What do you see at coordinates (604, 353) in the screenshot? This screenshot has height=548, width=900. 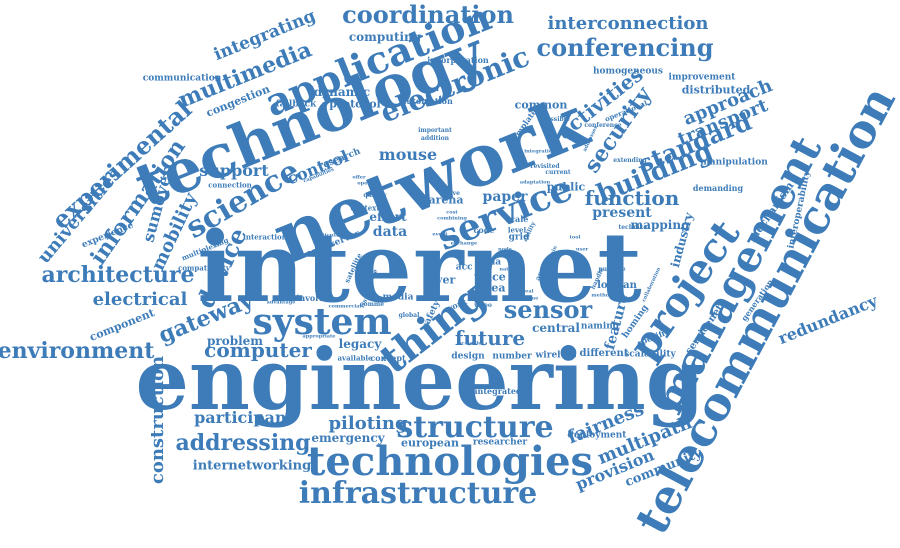 I see `word-different: different` at bounding box center [604, 353].